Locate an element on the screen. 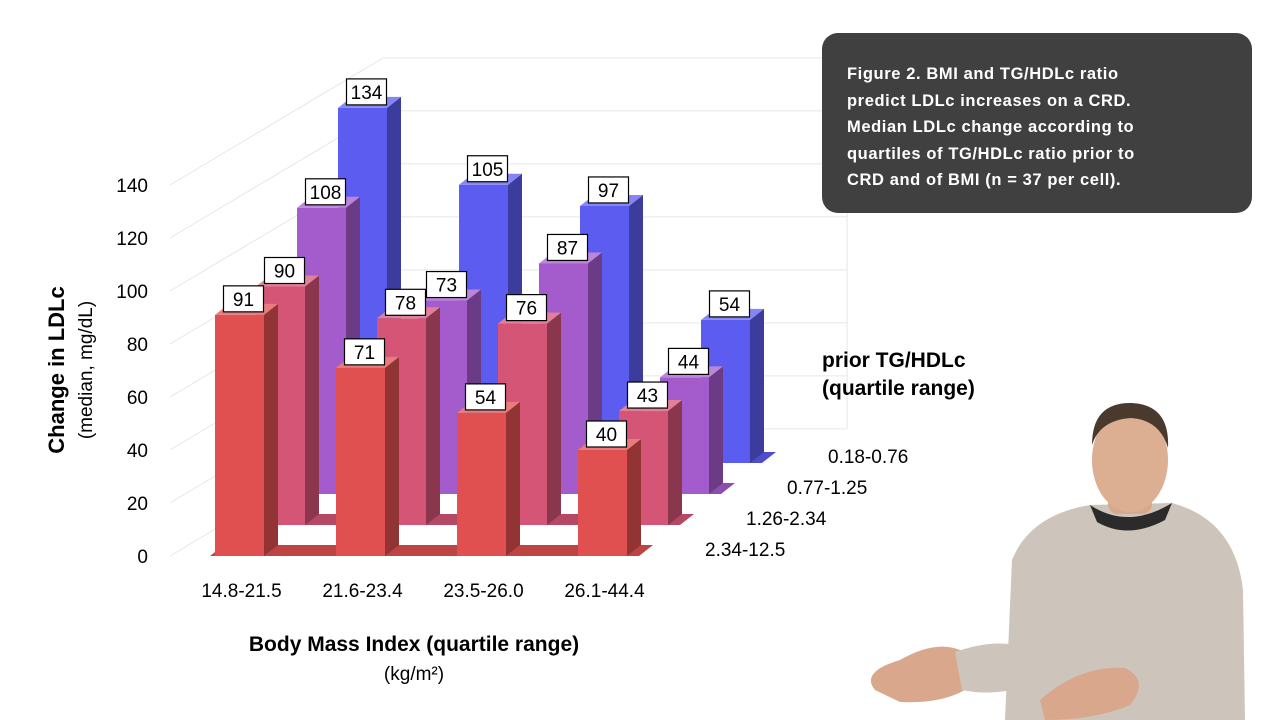  data-label: 91 is located at coordinates (243, 300).